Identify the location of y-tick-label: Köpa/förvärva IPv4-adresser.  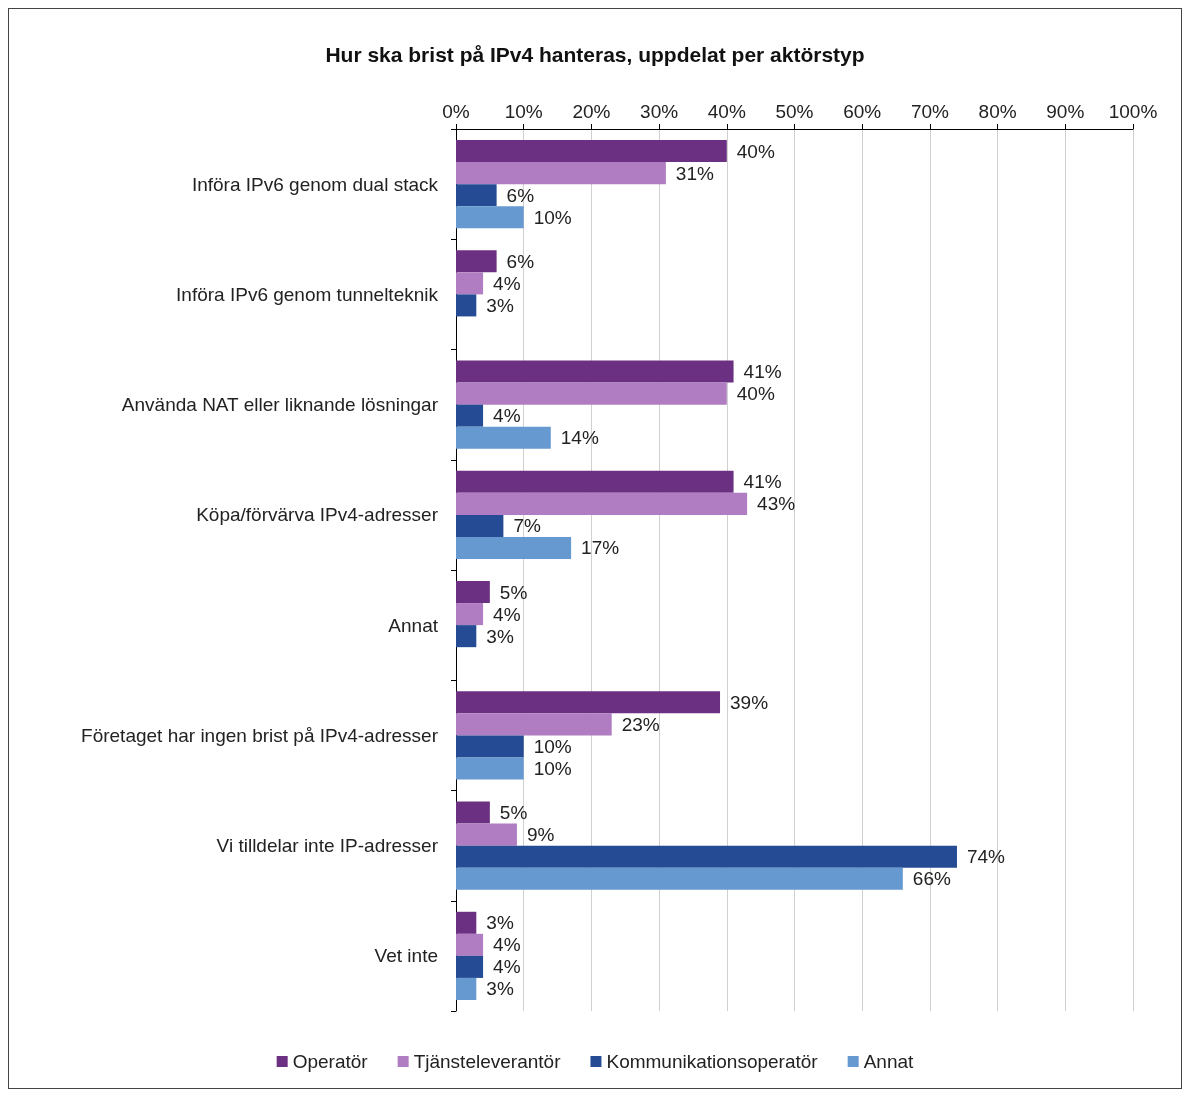
(317, 515).